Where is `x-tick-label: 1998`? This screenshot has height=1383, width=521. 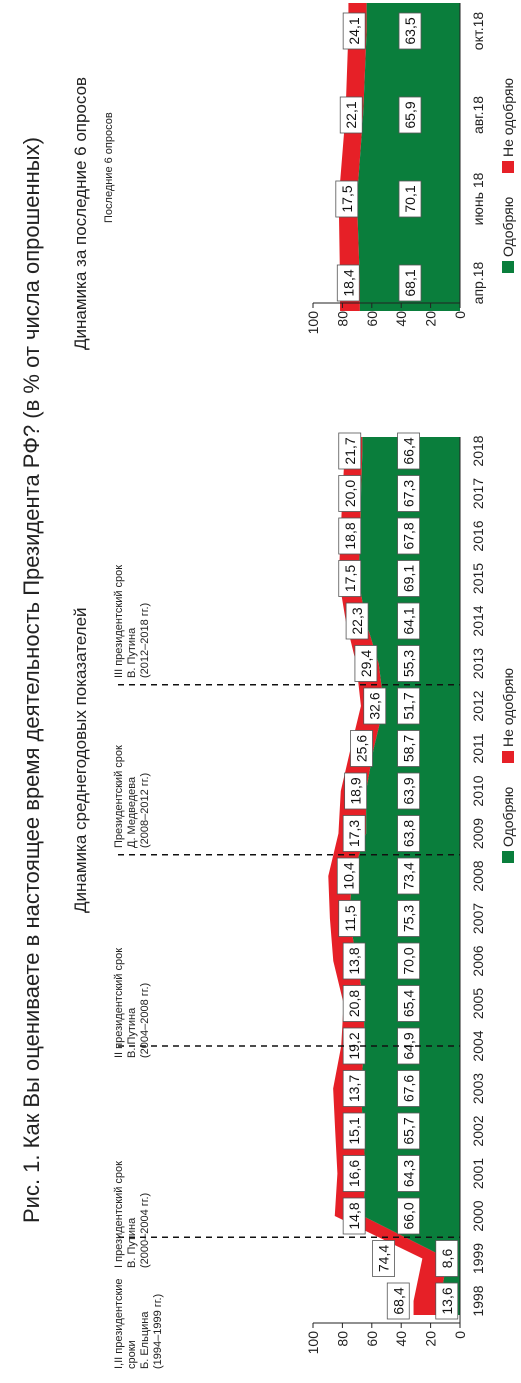
x-tick-label: 1998 is located at coordinates (478, 1300).